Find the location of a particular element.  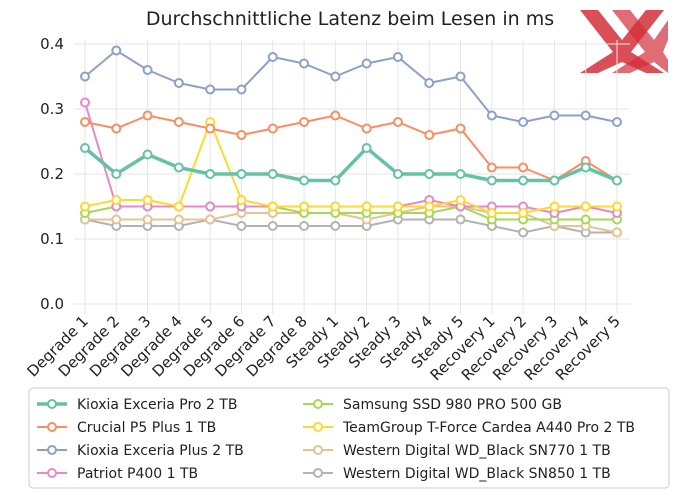

y-axis: 0.0 0.1 0.2 0.3 0.4 is located at coordinates (52, 174).